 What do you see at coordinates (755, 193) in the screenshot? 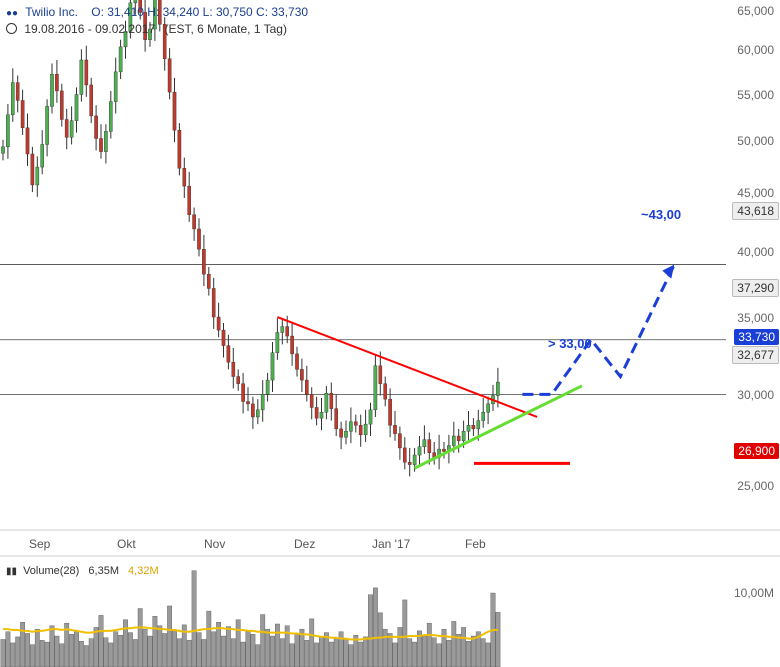
I see `y-tick-label: 45,000` at bounding box center [755, 193].